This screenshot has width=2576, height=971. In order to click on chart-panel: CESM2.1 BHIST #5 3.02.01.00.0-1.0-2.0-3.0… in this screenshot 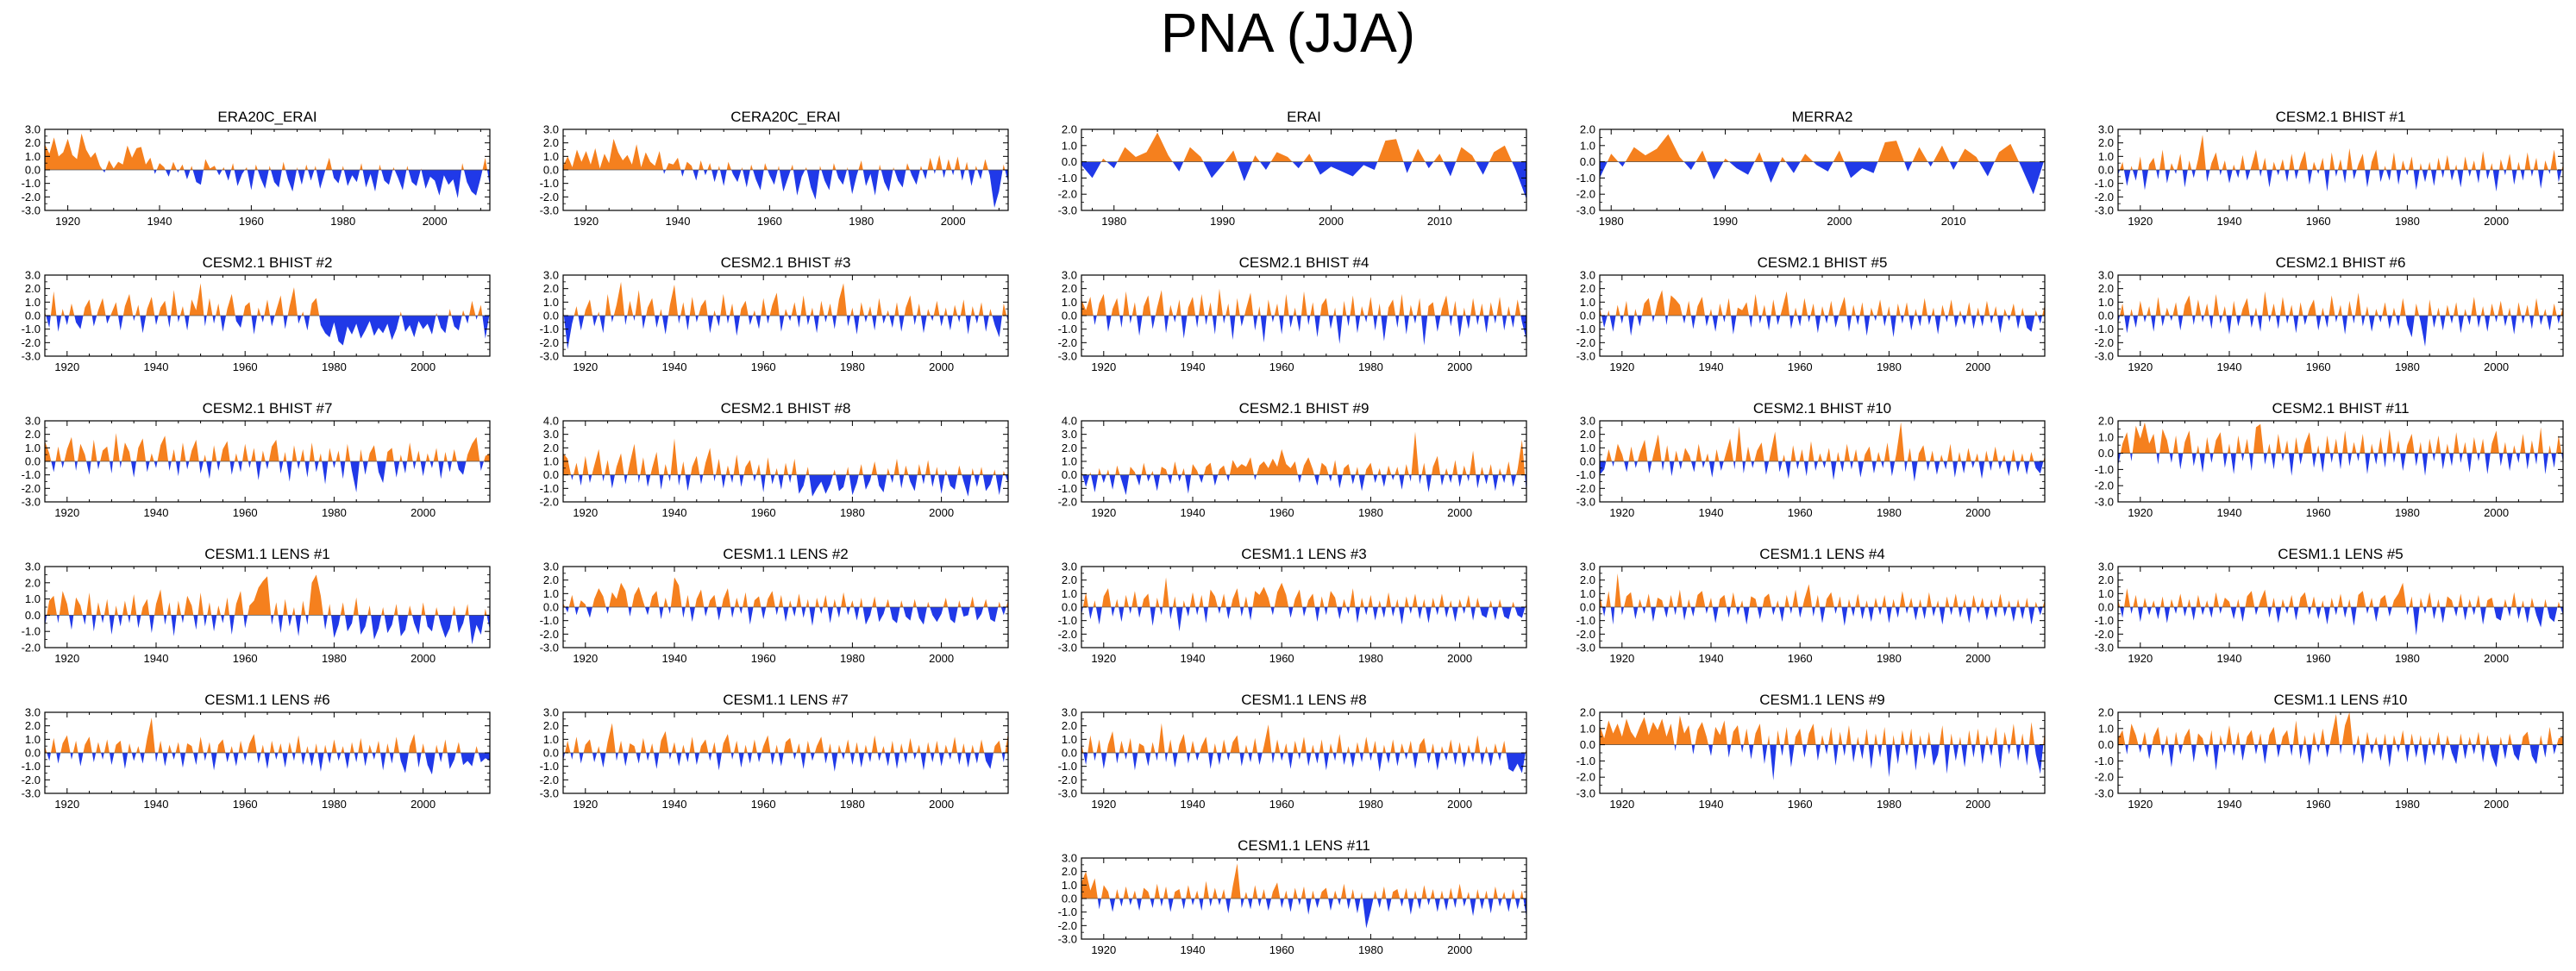, I will do `click(1811, 313)`.